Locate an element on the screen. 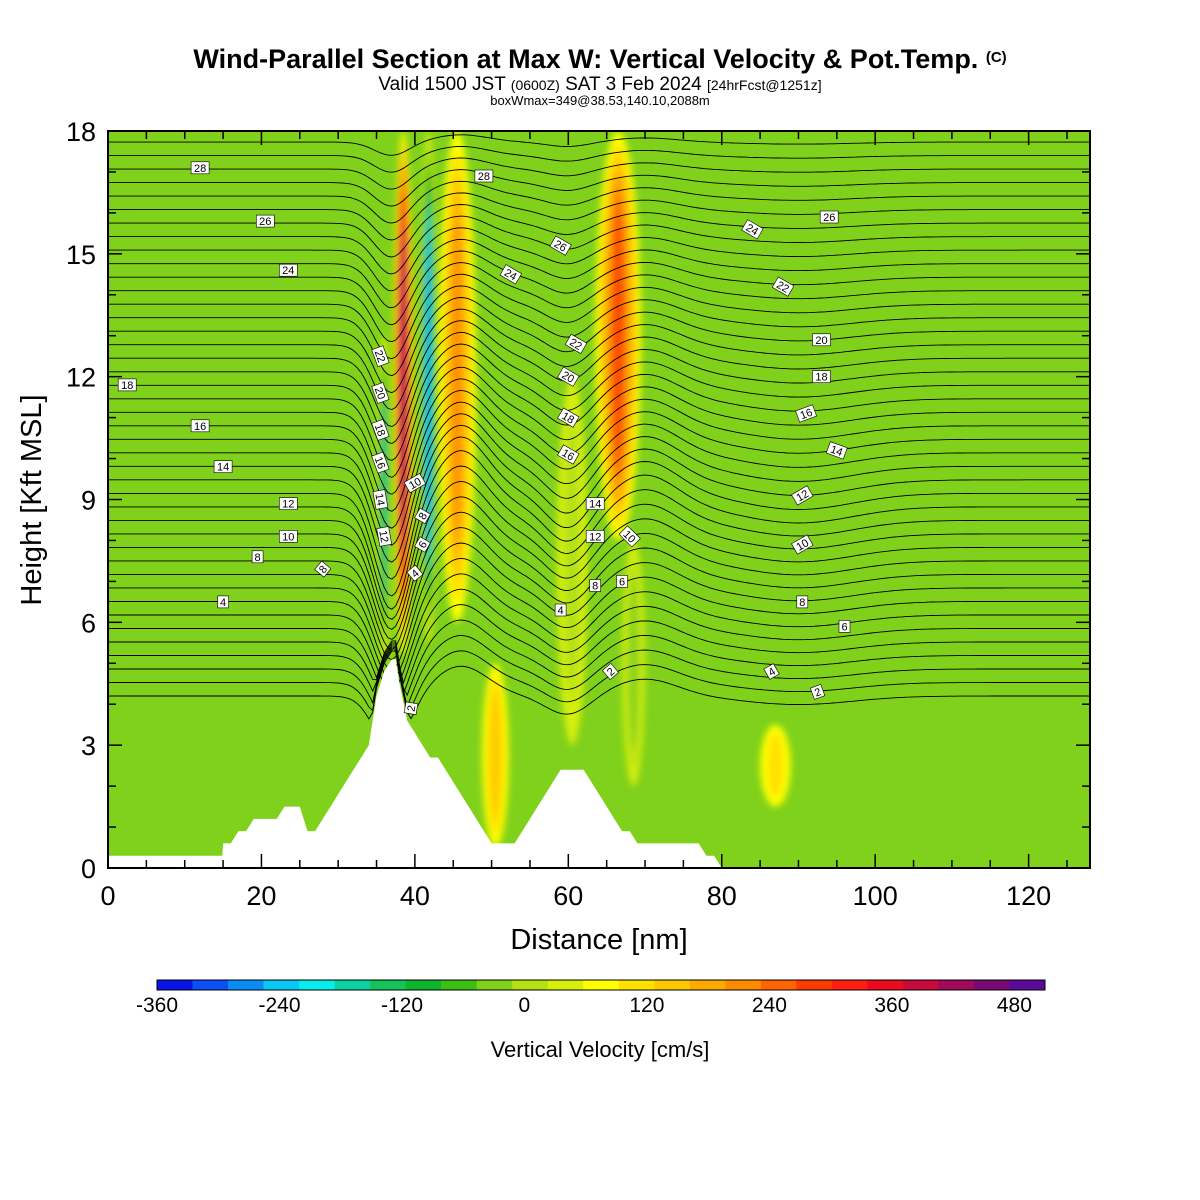  contour-label: 18 is located at coordinates (380, 430).